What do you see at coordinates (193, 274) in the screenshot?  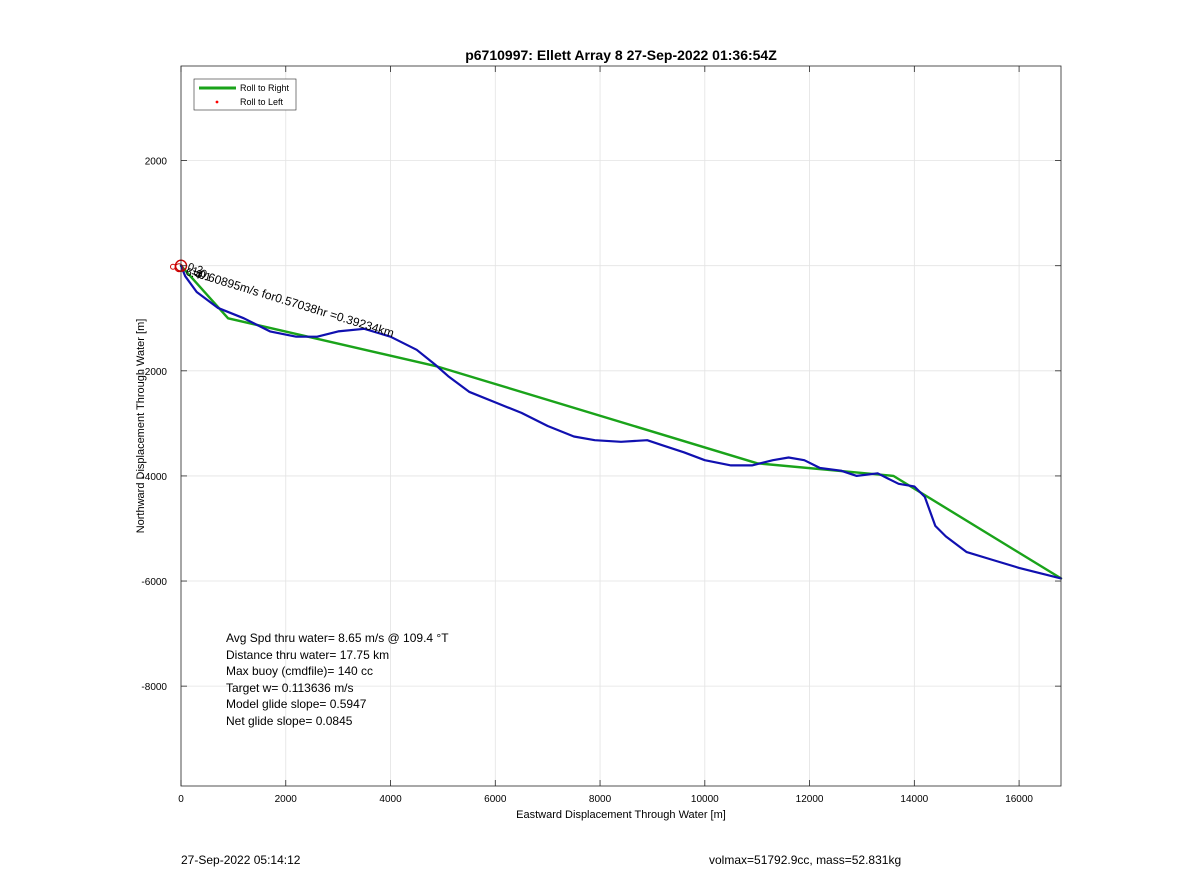 I see `overlap-label: 6.4` at bounding box center [193, 274].